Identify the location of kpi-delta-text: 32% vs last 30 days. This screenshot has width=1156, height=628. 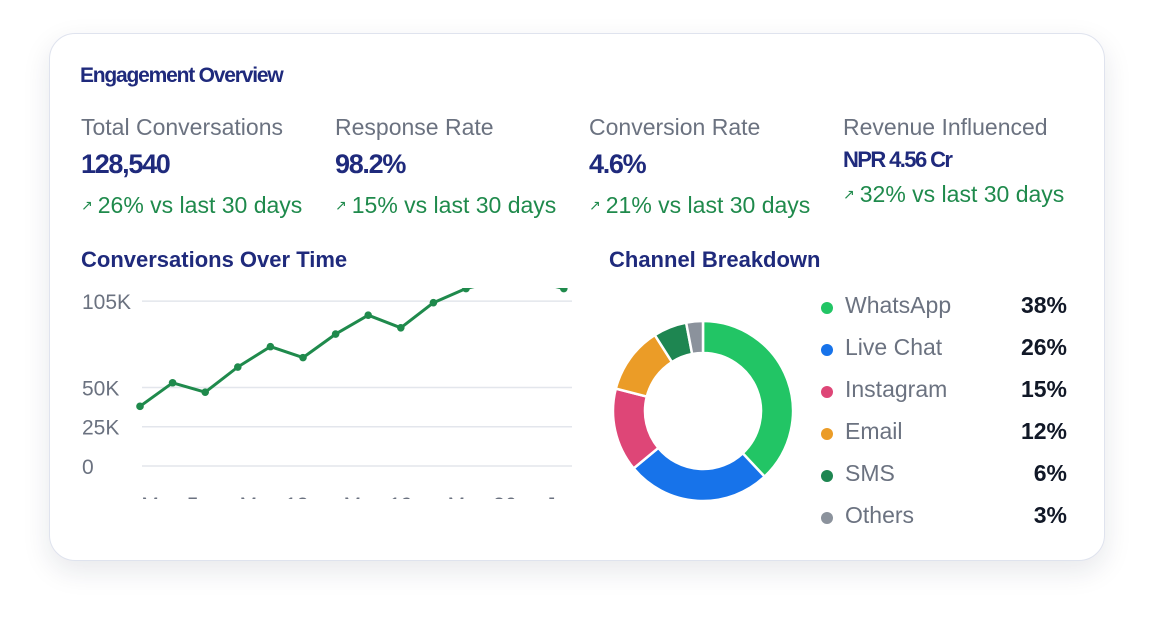
(962, 194).